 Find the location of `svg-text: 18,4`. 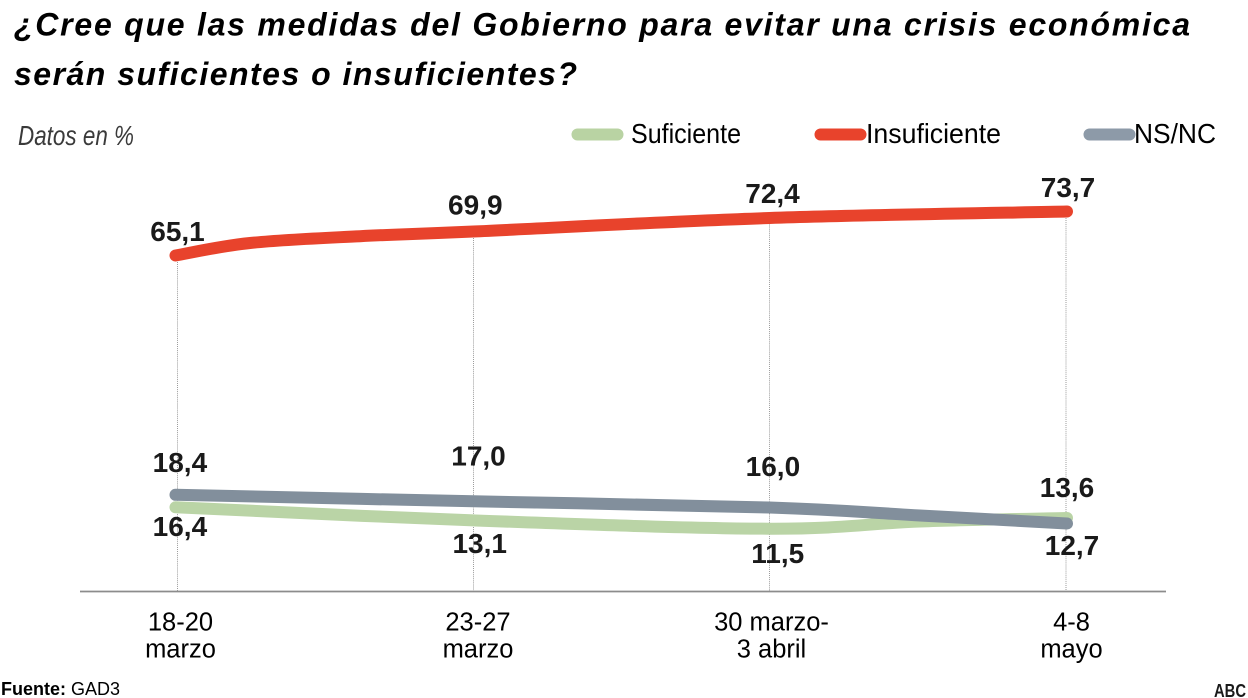

svg-text: 18,4 is located at coordinates (180, 462).